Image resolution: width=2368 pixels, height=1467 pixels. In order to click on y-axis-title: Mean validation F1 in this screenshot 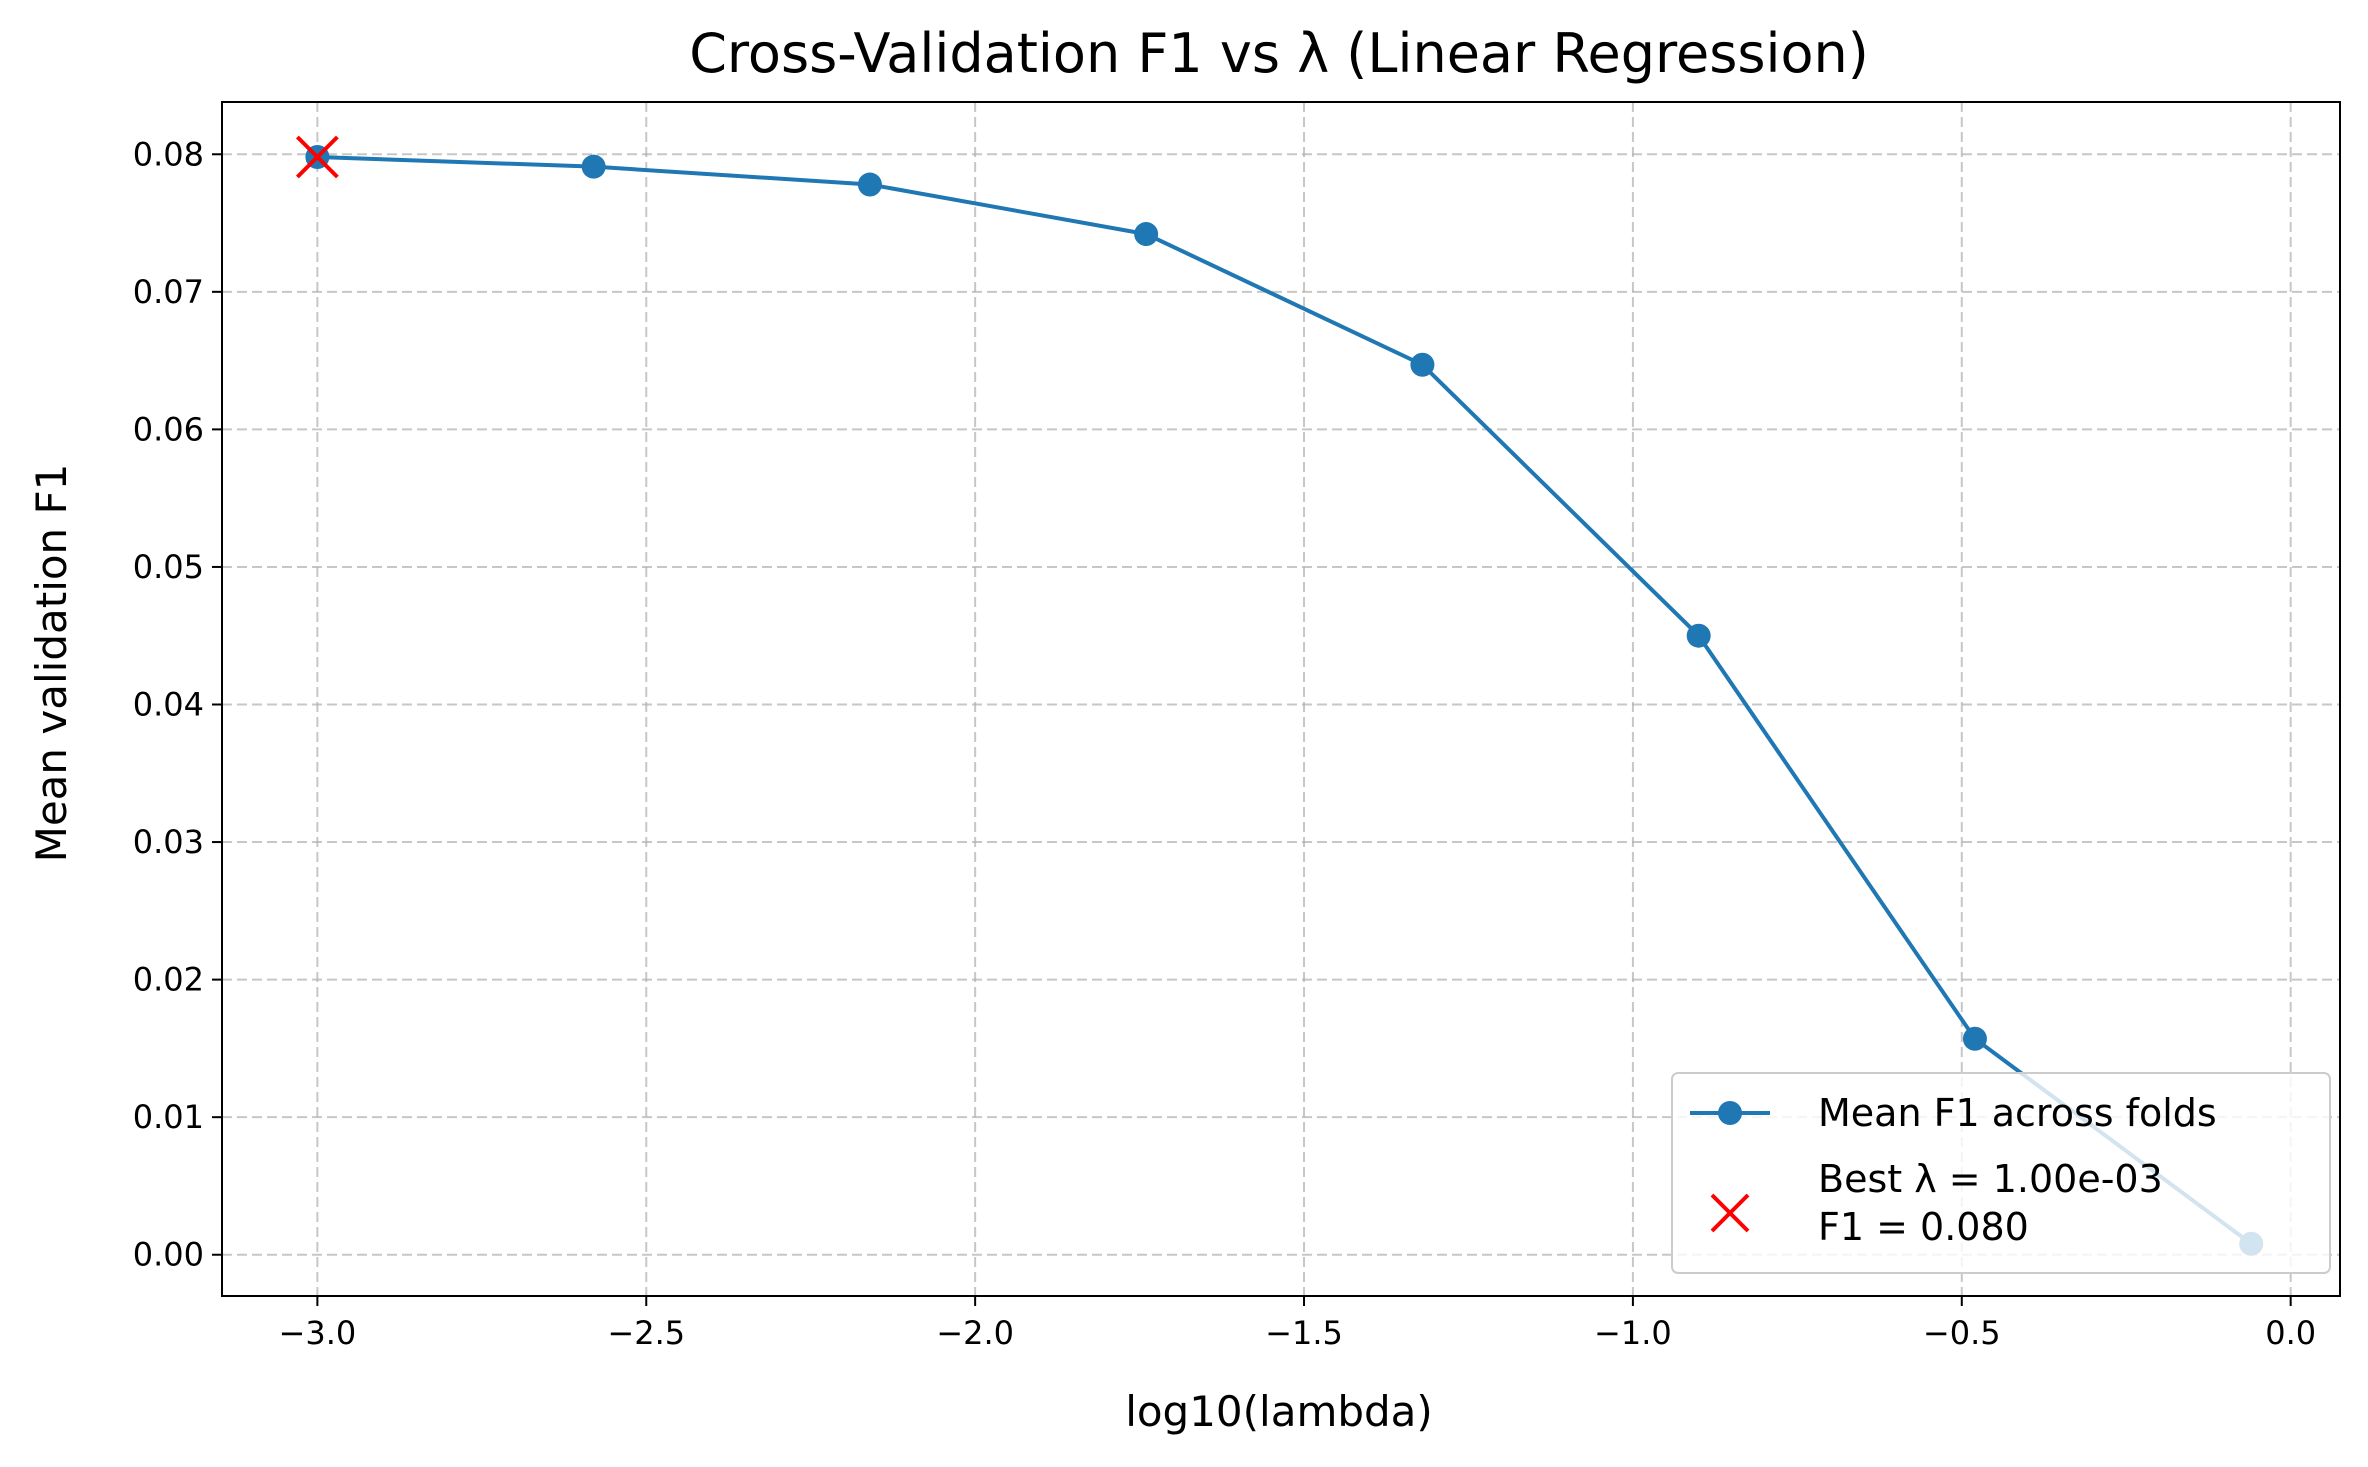, I will do `click(51, 663)`.